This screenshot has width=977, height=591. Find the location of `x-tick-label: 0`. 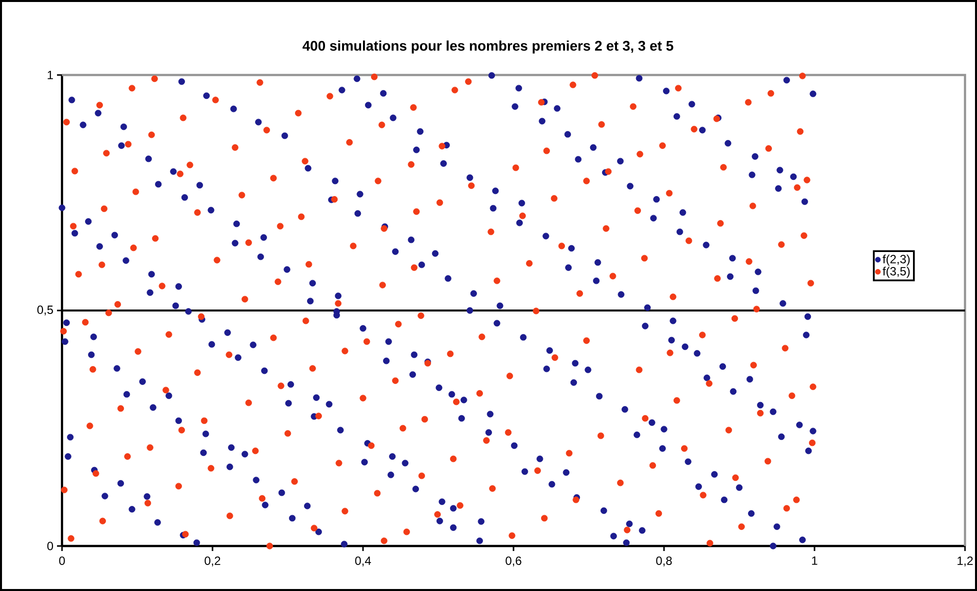

x-tick-label: 0 is located at coordinates (62, 560).